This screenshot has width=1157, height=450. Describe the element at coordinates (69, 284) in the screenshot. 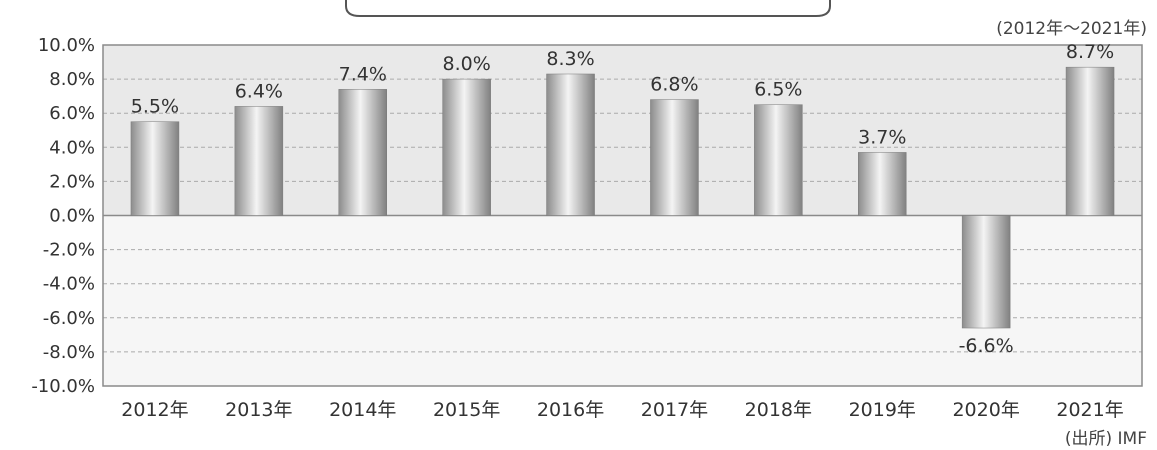

I see `y-tick-label: -4.0%` at that location.